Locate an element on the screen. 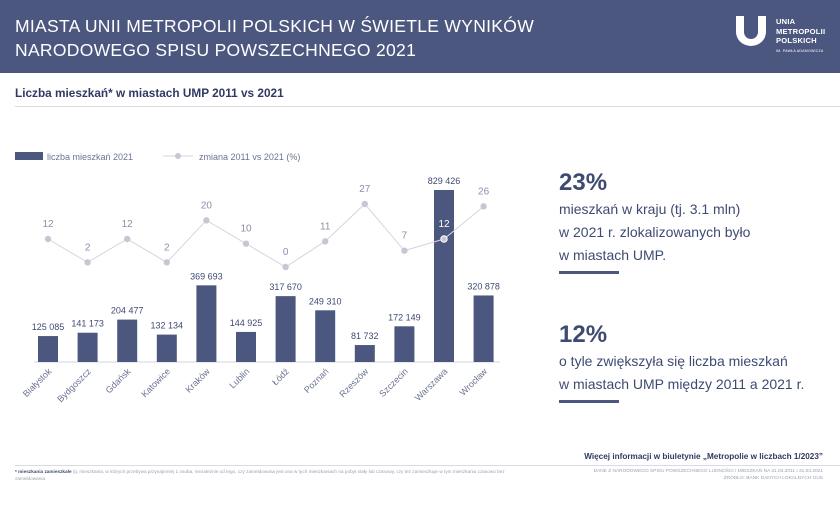 This screenshot has width=840, height=525. logo-text: UNIA METROPOLII POLSKICH is located at coordinates (800, 31).